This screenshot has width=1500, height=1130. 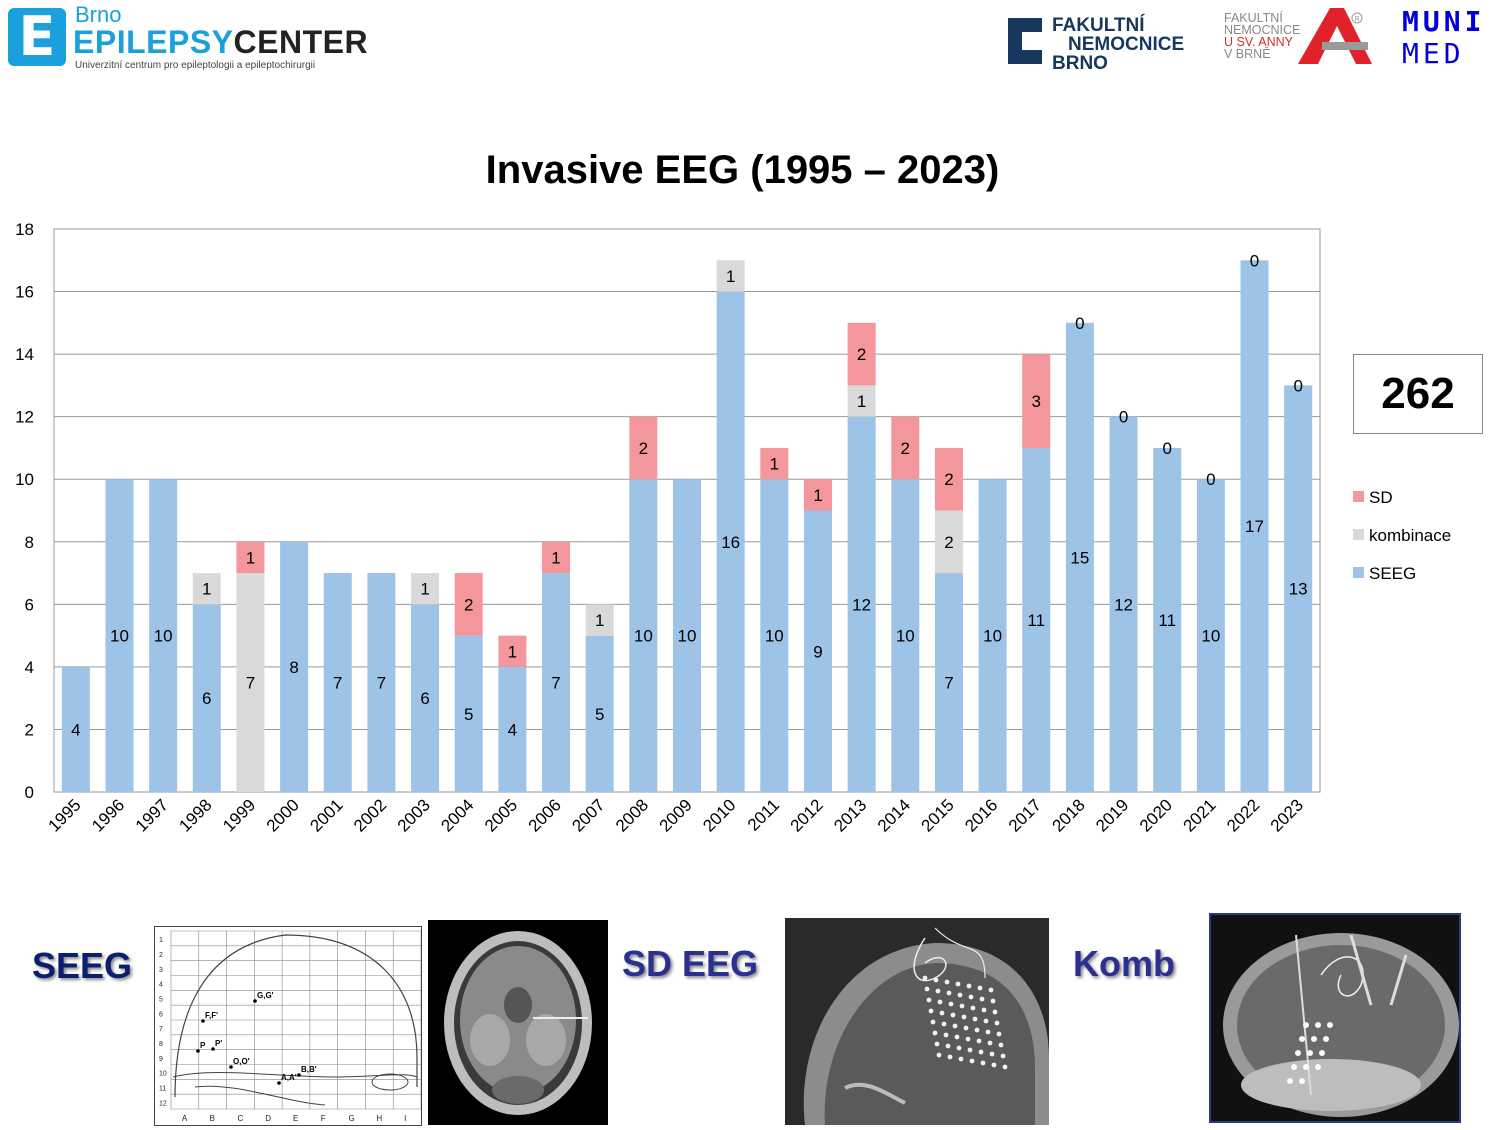 I want to click on fn-anny-logo-icon: R, so click(x=1335, y=36).